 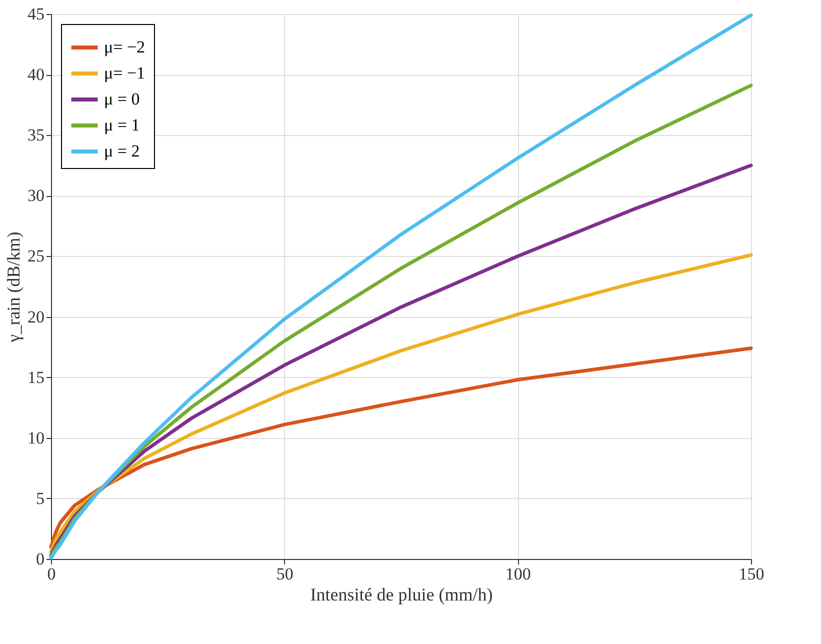 What do you see at coordinates (14, 288) in the screenshot?
I see `y-axis-title: γ_rain (dB/km)` at bounding box center [14, 288].